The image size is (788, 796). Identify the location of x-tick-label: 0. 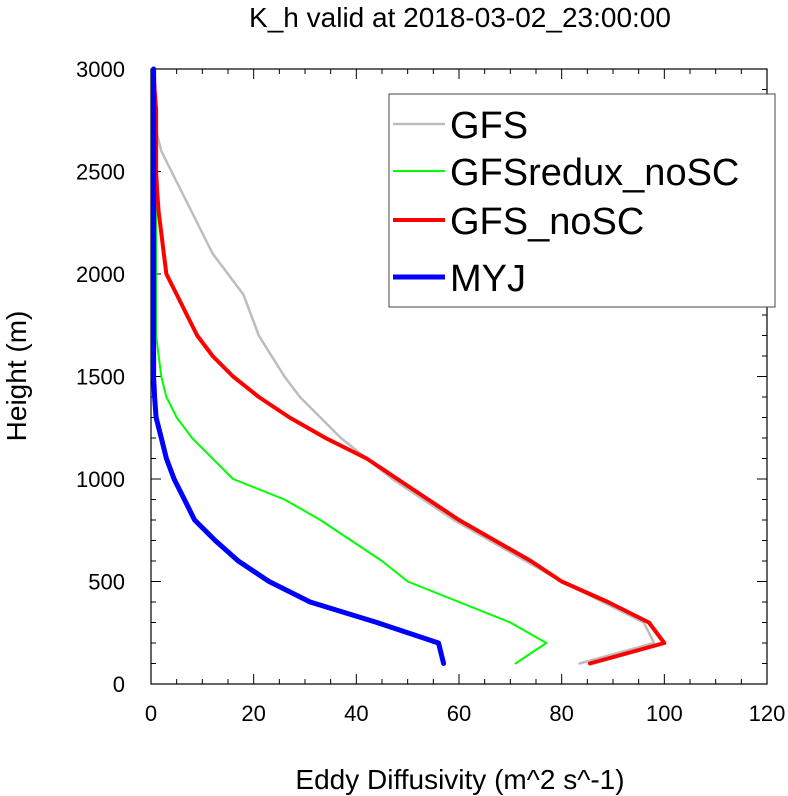
(151, 713).